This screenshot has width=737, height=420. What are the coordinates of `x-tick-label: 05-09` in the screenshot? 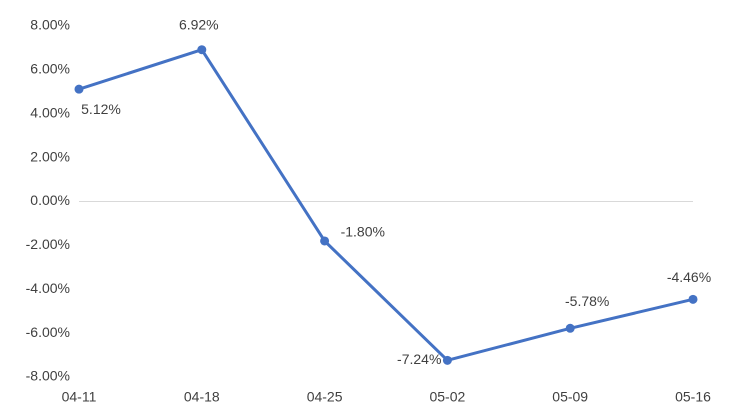 It's located at (570, 397).